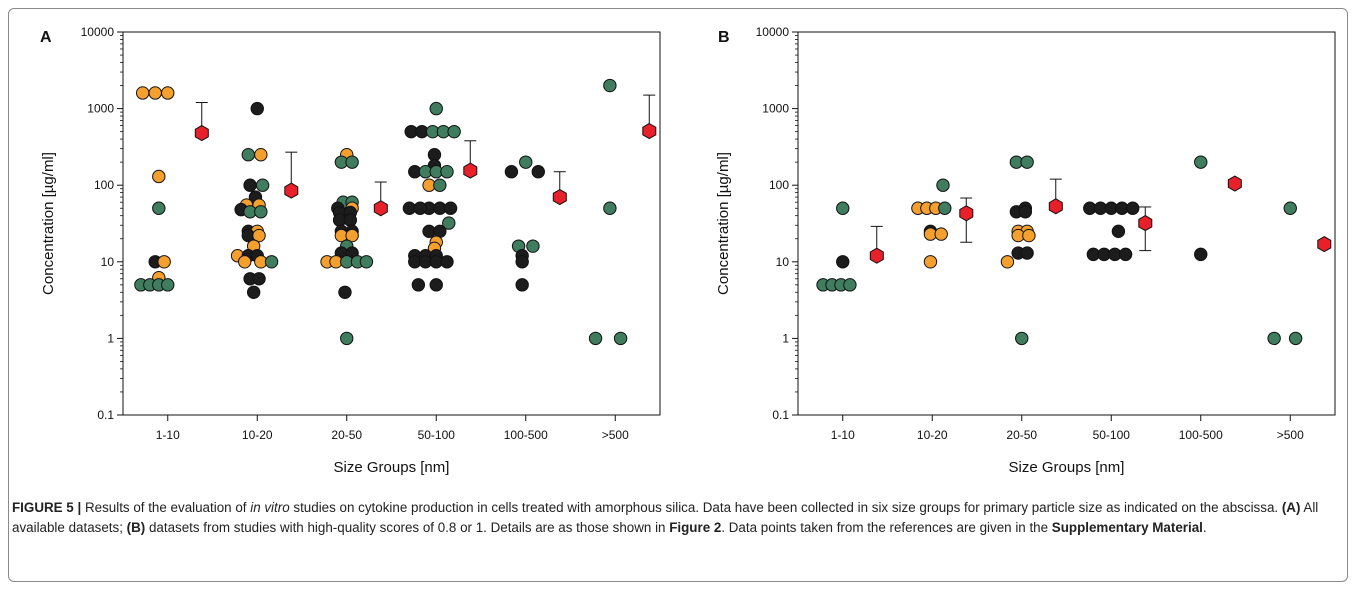 This screenshot has width=1358, height=589. I want to click on panel-label: B, so click(724, 37).